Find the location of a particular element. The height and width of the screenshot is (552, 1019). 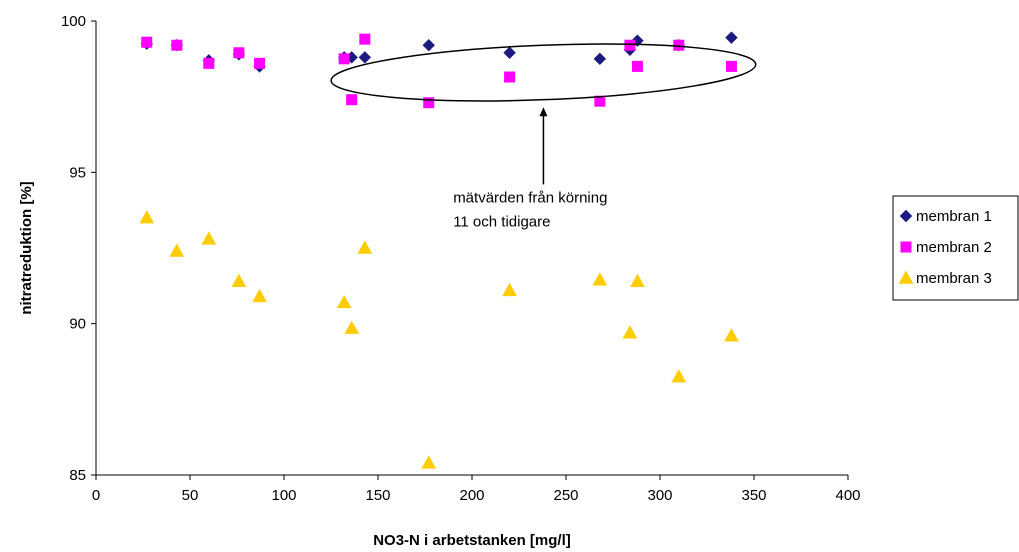

annotation-text-line: mätvärden från körning is located at coordinates (530, 198).